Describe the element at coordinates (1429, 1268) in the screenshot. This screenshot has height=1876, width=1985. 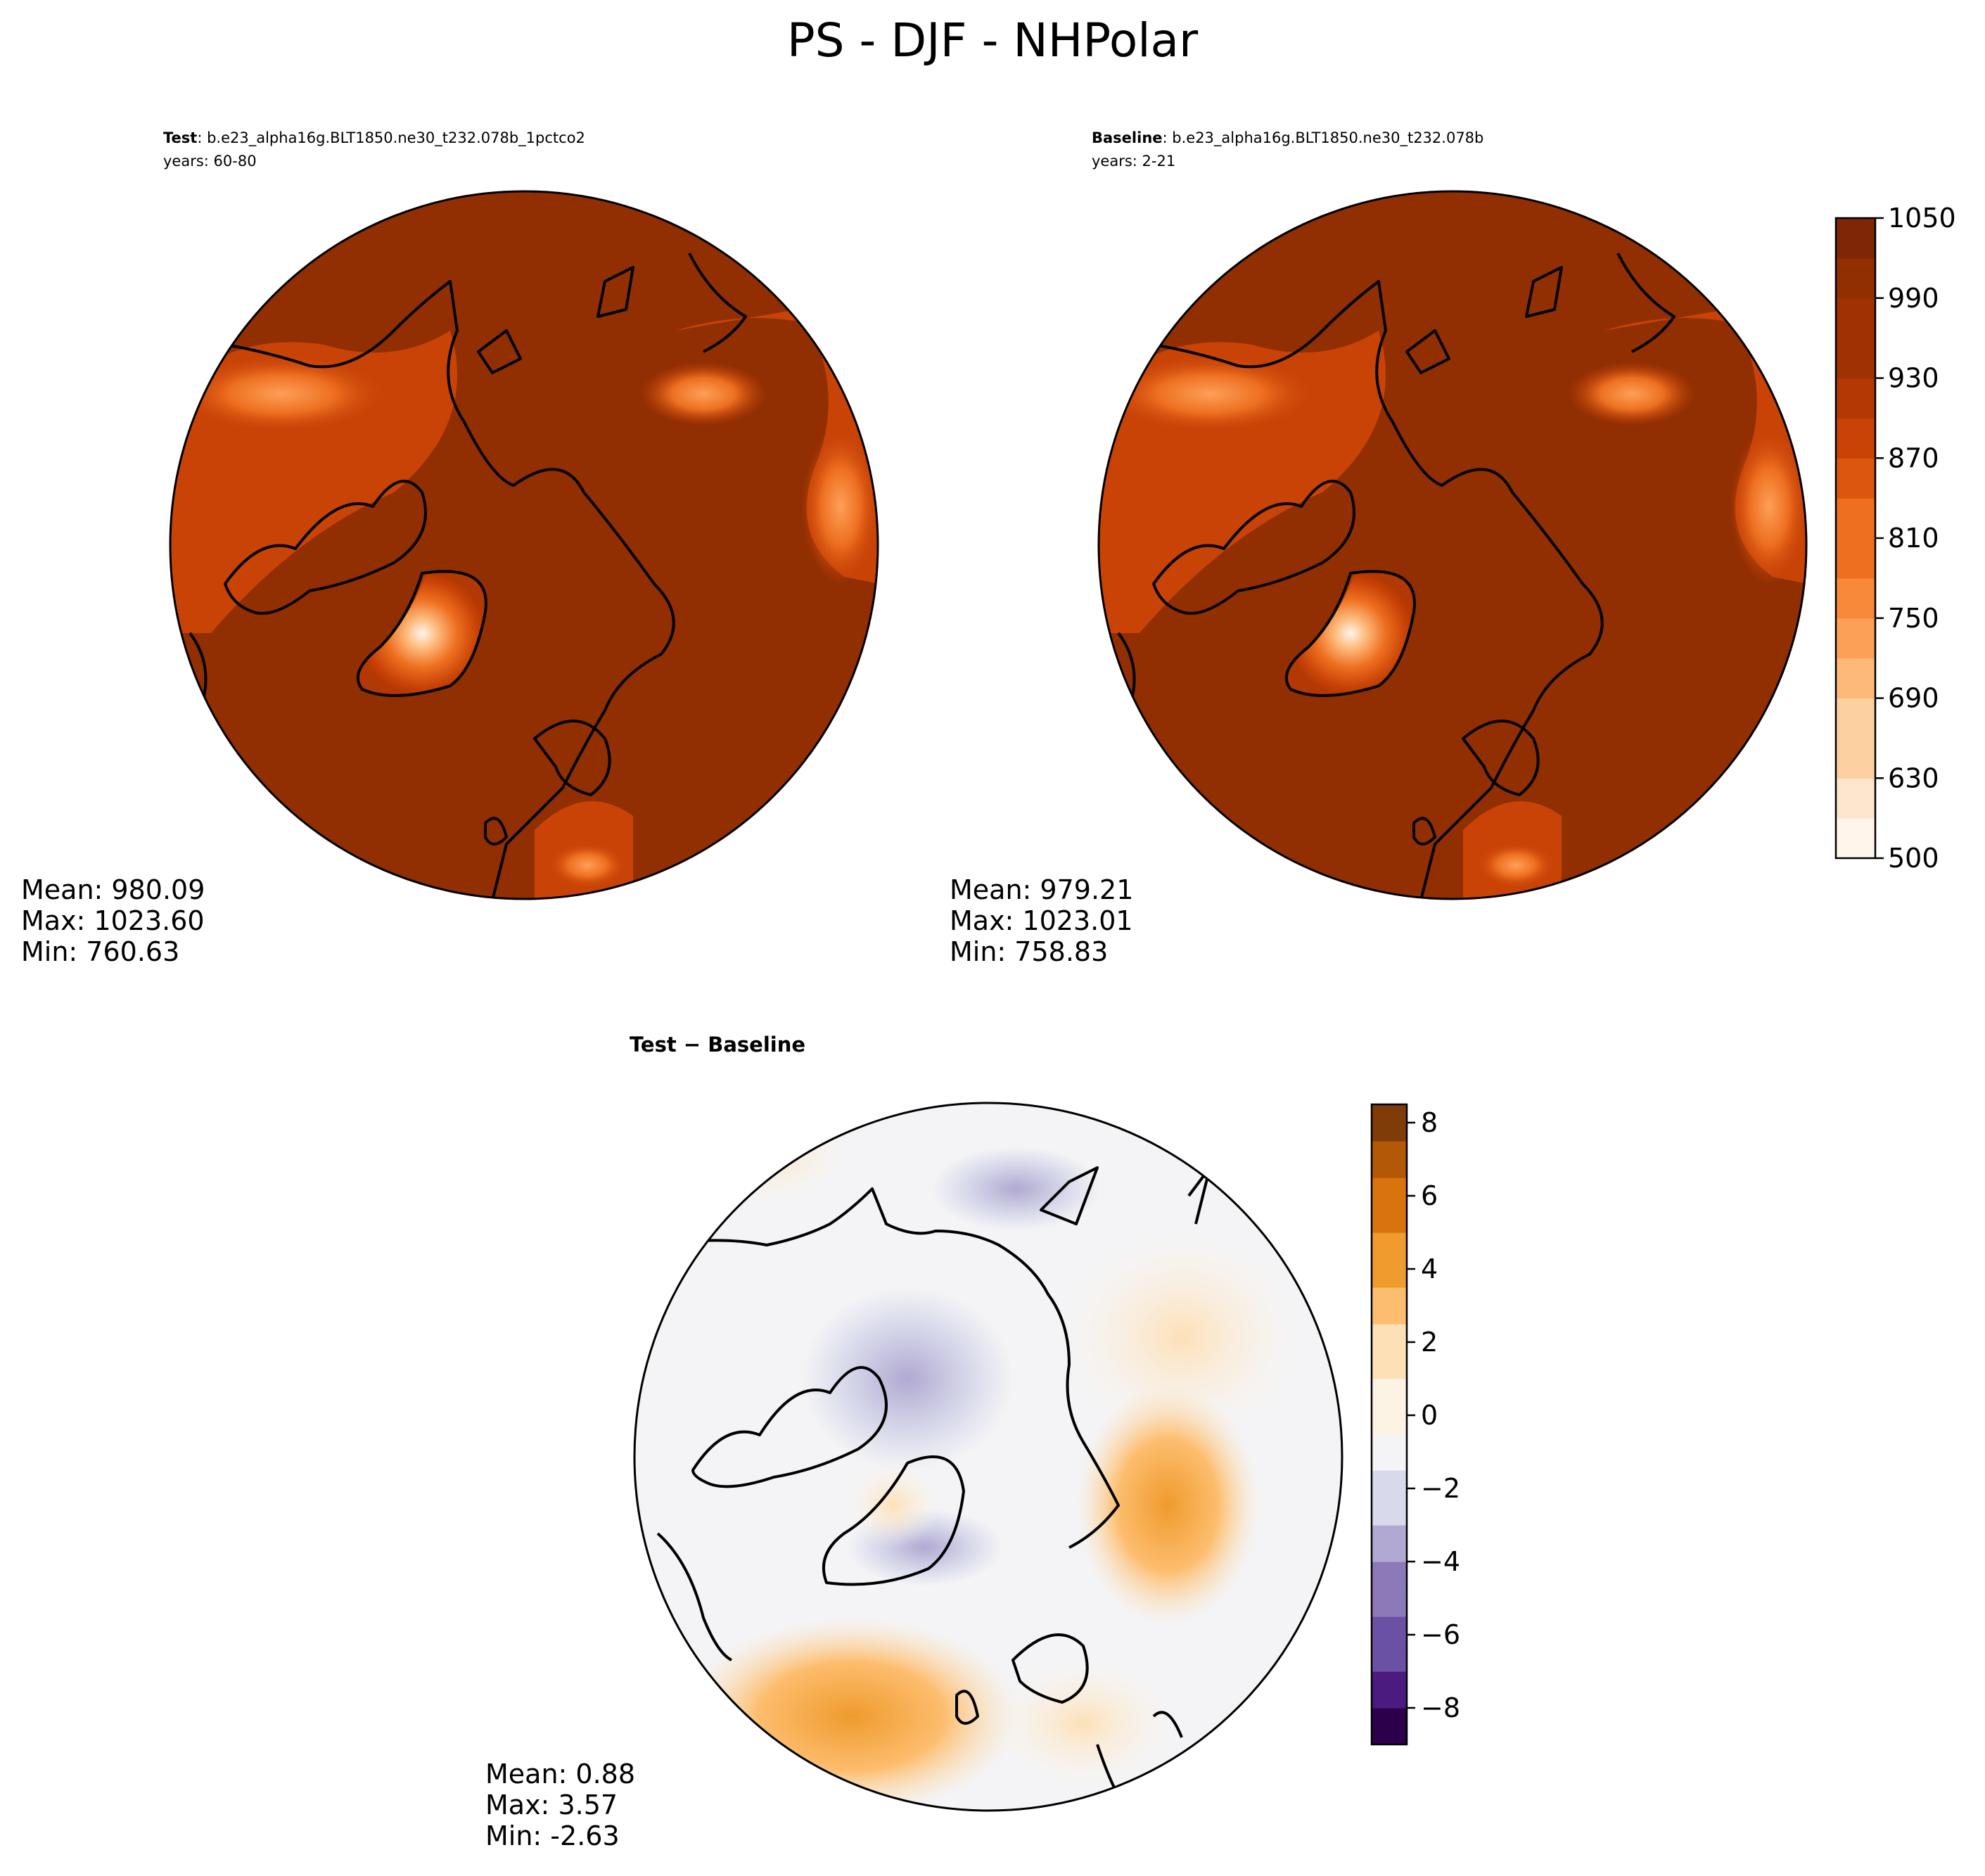
I see `difference-colorbar-tick-label: 4` at that location.